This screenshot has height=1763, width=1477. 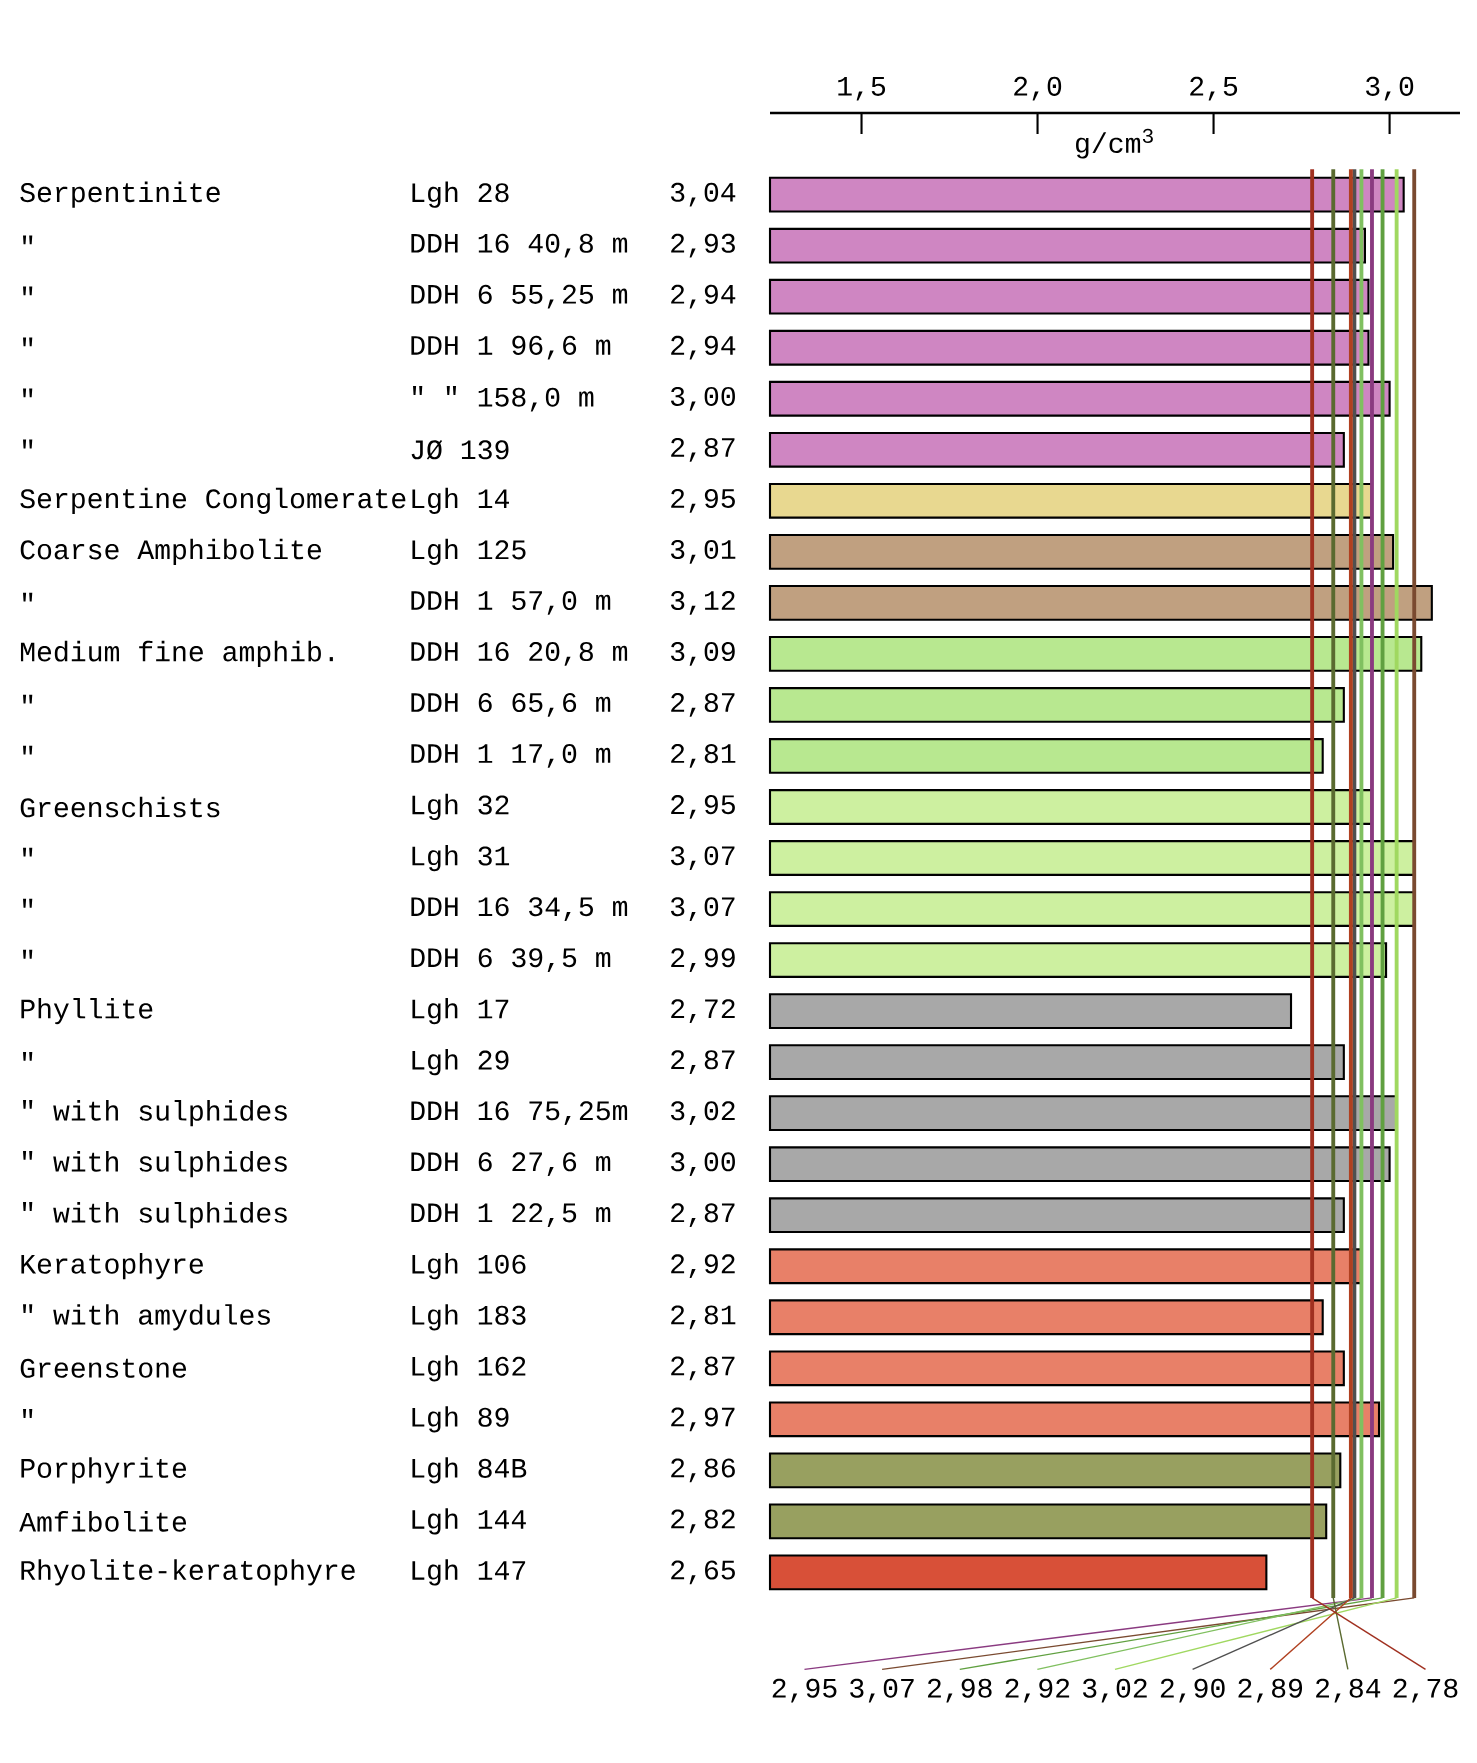 What do you see at coordinates (1038, 88) in the screenshot?
I see `x-tick-label: 2,0` at bounding box center [1038, 88].